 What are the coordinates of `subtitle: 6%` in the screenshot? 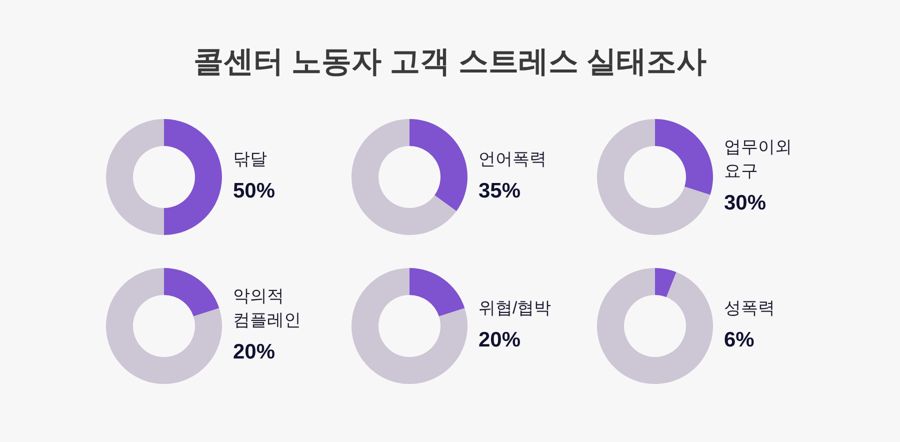 It's located at (739, 340).